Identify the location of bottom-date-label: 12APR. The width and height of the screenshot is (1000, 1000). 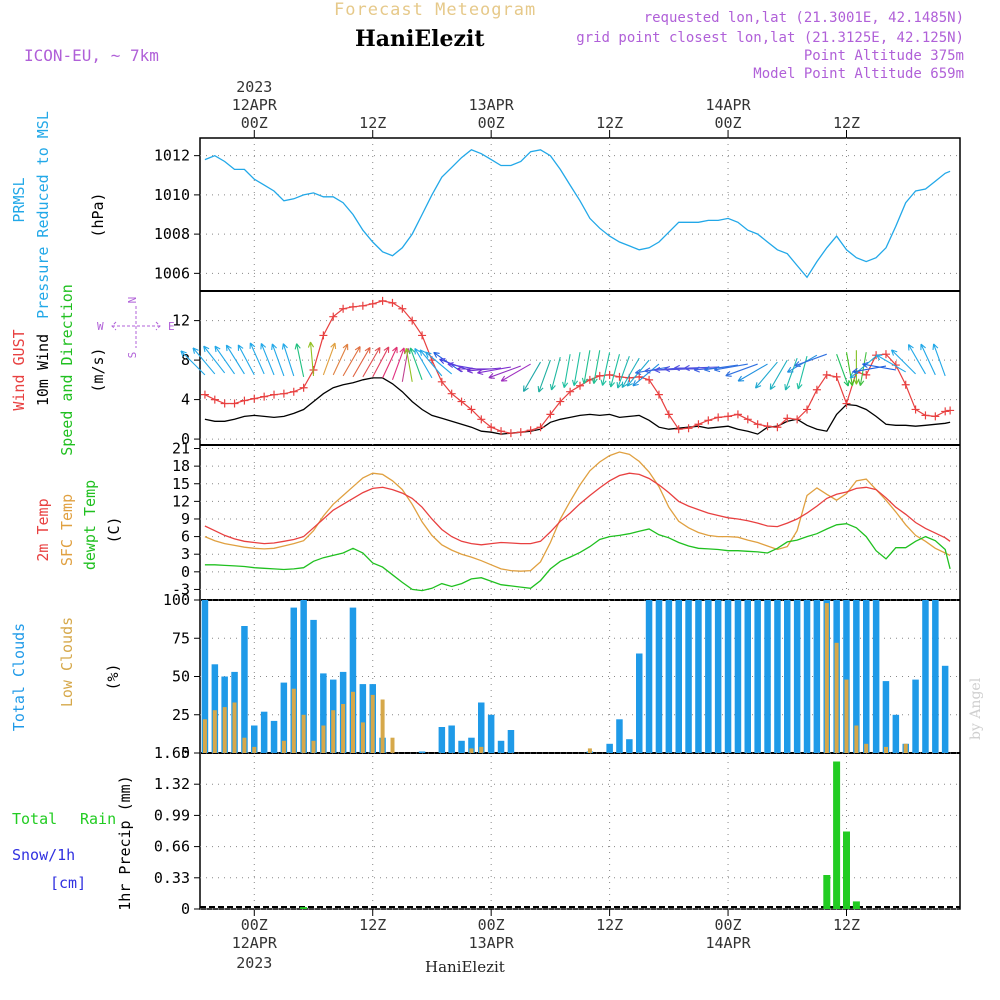
(255, 943).